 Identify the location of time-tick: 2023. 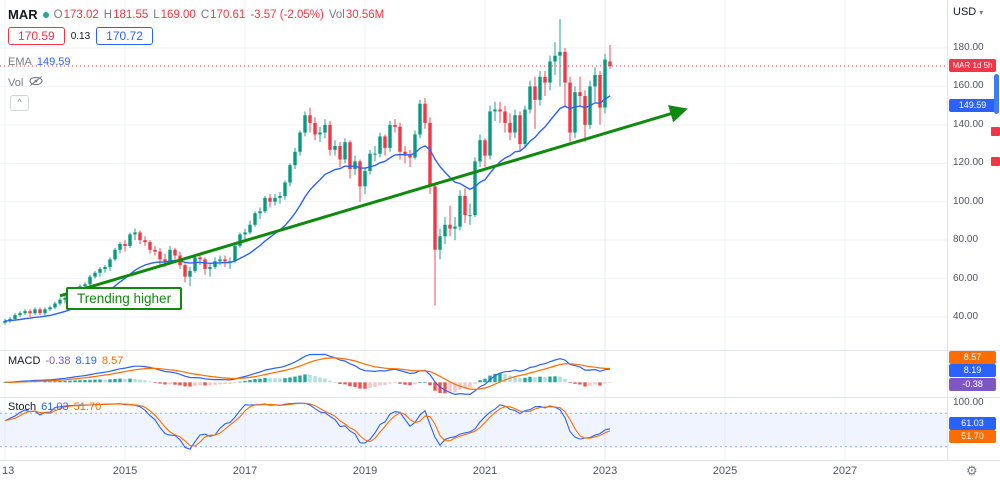
(605, 471).